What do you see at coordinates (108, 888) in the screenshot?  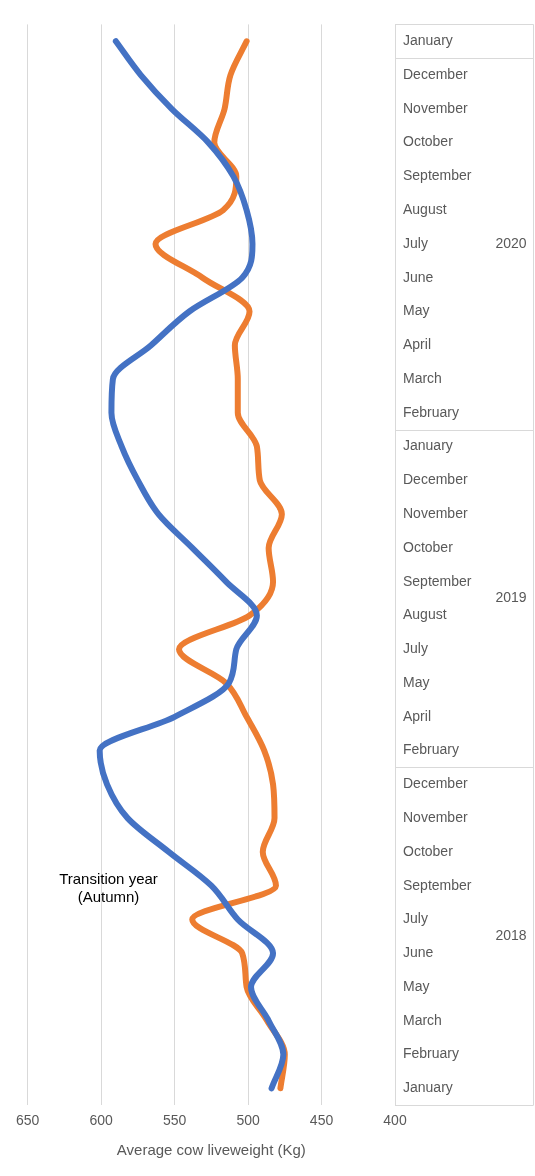 I see `annotation: Transition year (Autumn)` at bounding box center [108, 888].